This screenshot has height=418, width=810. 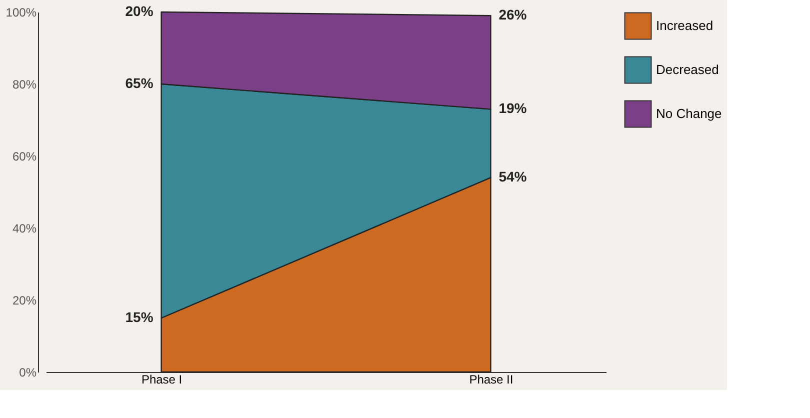 What do you see at coordinates (687, 69) in the screenshot?
I see `legend-label: Decreased` at bounding box center [687, 69].